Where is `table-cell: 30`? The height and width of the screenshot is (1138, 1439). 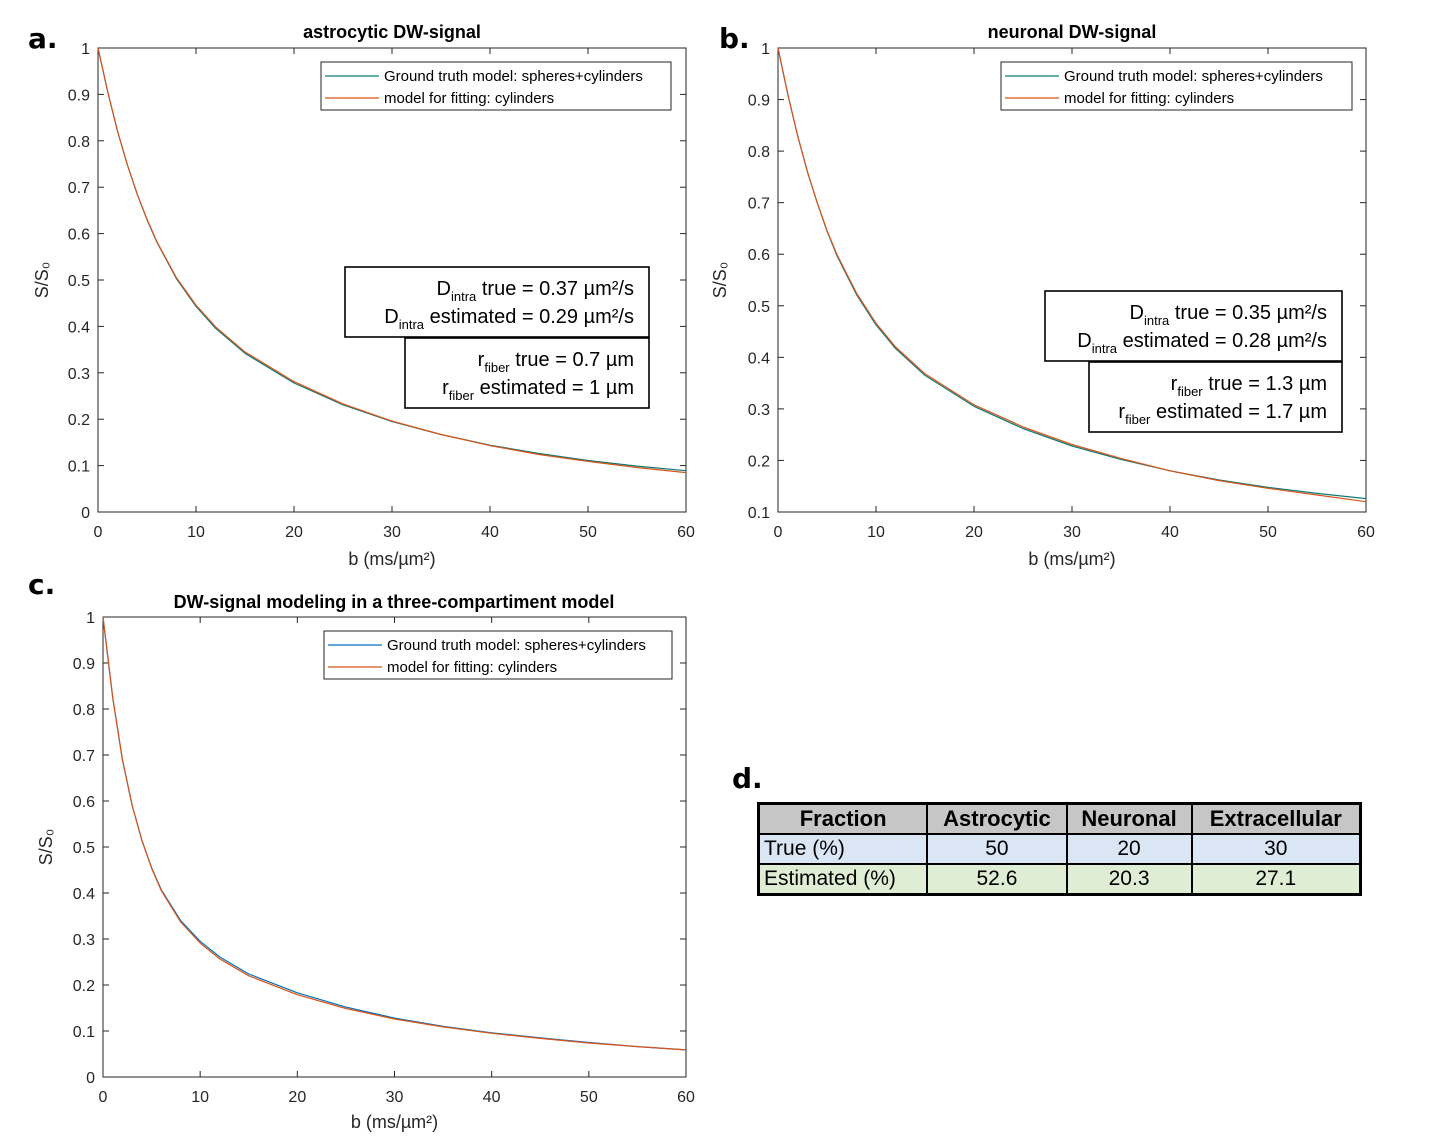
table-cell: 30 is located at coordinates (1276, 849).